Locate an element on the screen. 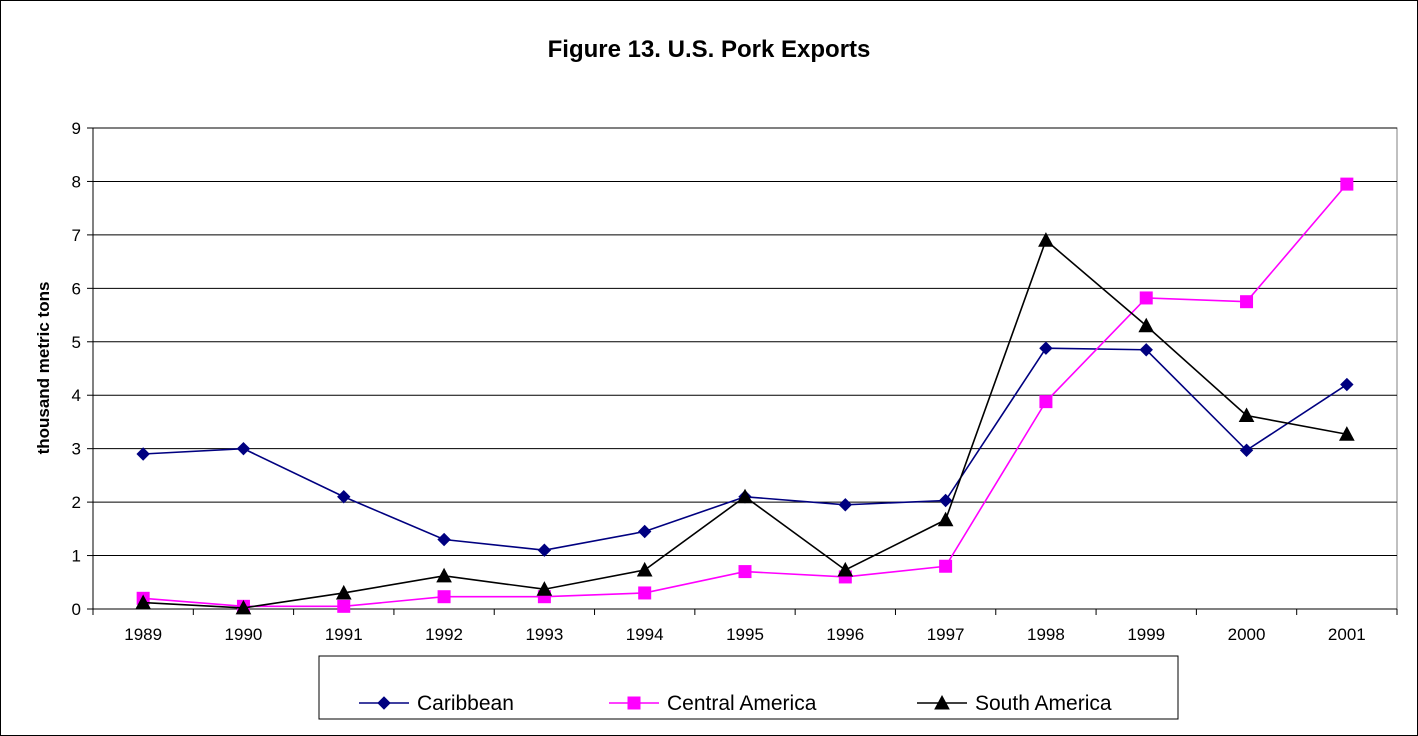 The image size is (1418, 736). y-tick-label: 5 is located at coordinates (76, 342).